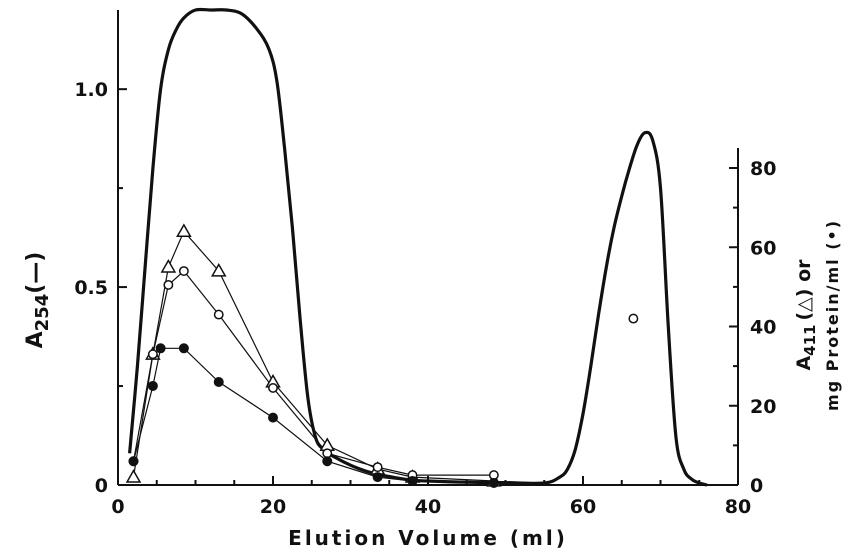 This screenshot has height=560, width=864. What do you see at coordinates (428, 507) in the screenshot?
I see `x-tick-label: 40` at bounding box center [428, 507].